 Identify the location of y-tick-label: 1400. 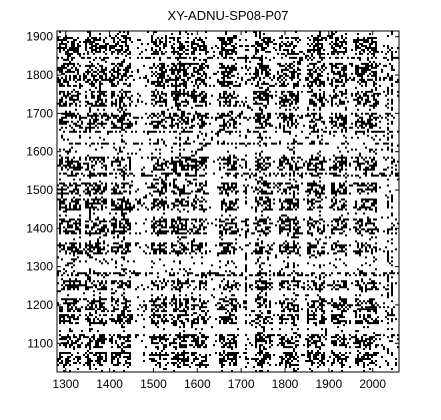
(39, 228).